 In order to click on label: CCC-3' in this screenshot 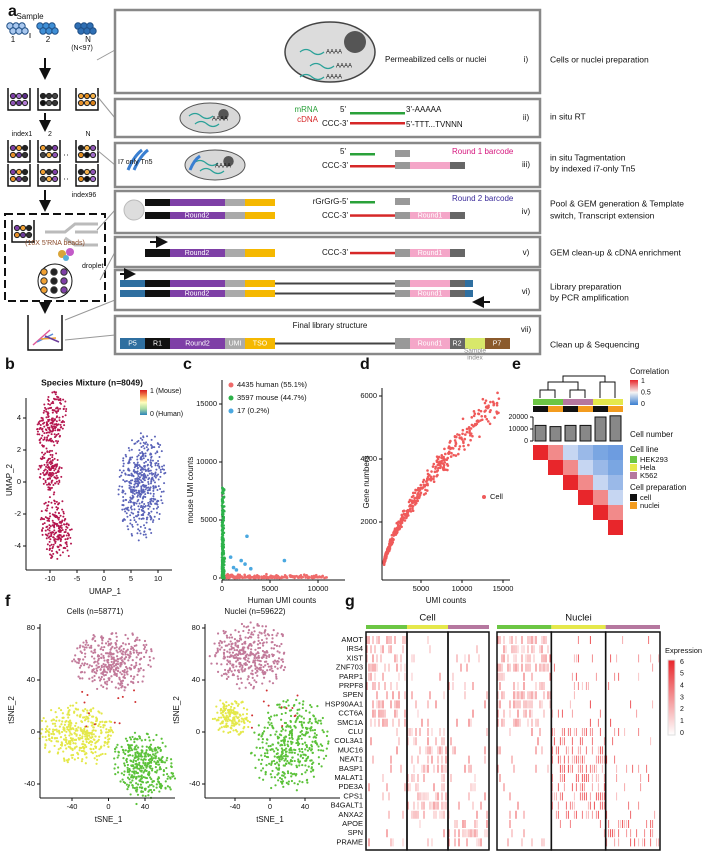, I will do `click(335, 252)`.